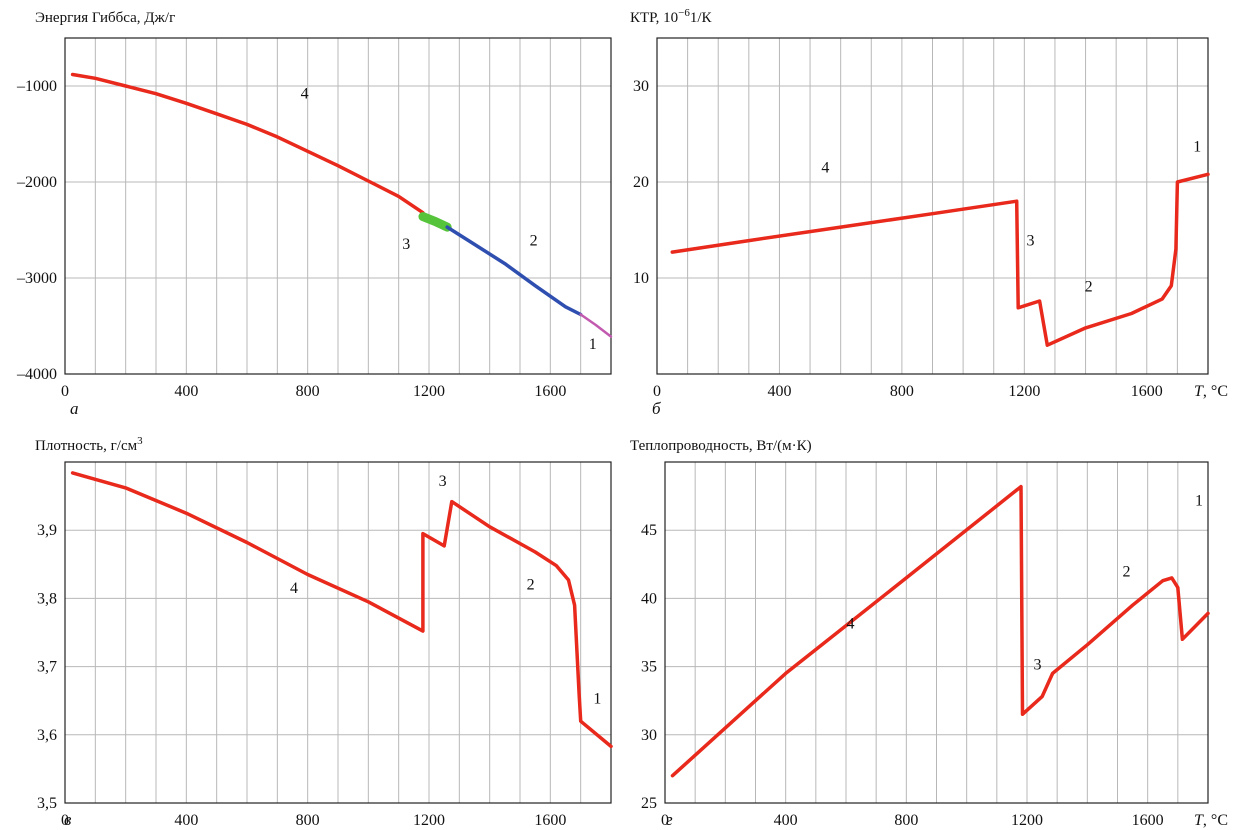 Image resolution: width=1238 pixels, height=830 pixels. Describe the element at coordinates (649, 530) in the screenshot. I see `y-tick-label: 45` at that location.